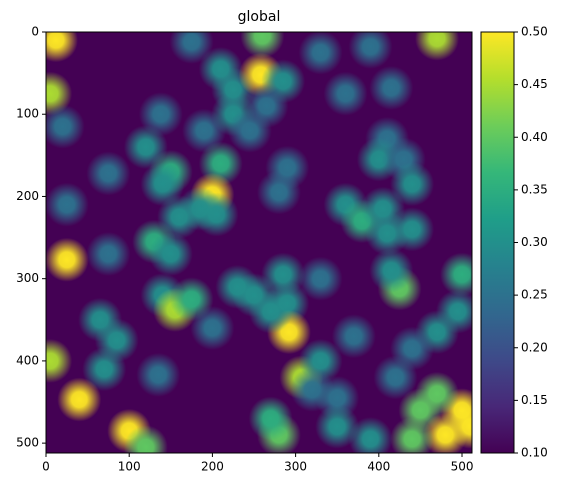 The height and width of the screenshot is (495, 563). I want to click on y-tick-label: 0, so click(35, 32).